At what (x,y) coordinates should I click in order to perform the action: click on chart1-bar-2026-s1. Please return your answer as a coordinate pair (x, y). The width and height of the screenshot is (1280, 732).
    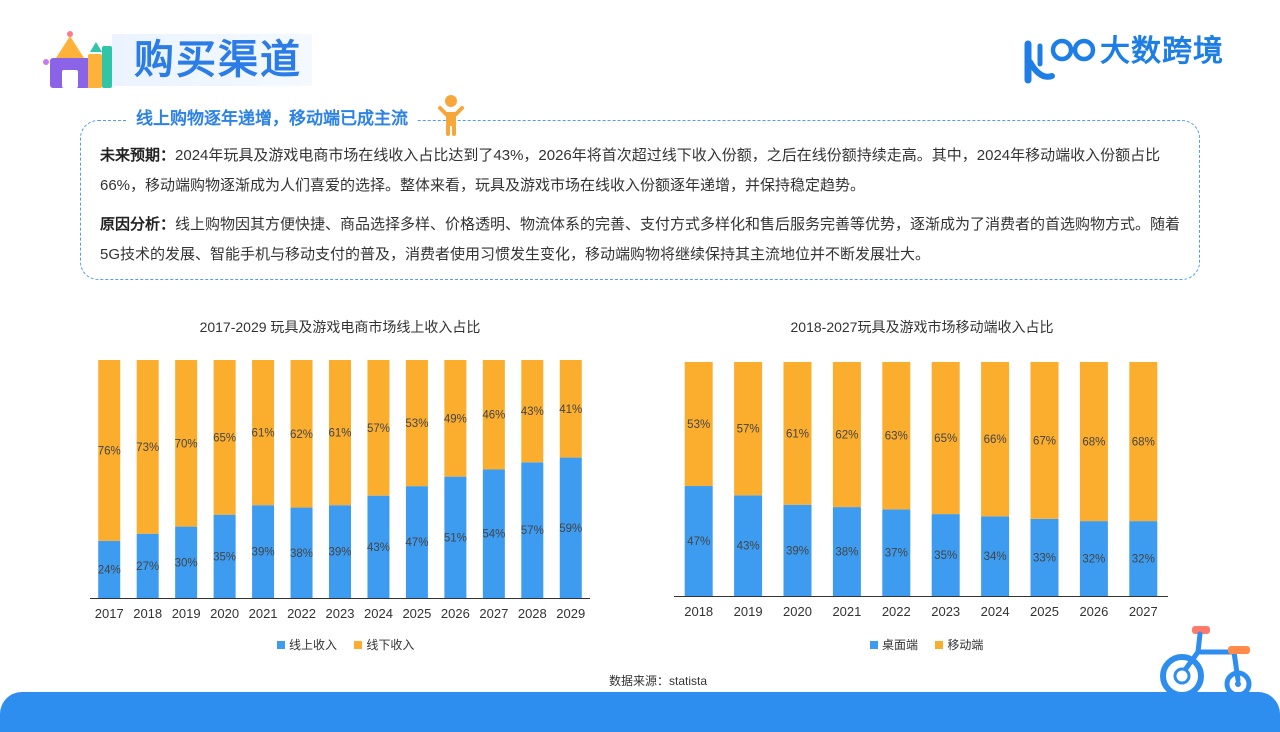
    Looking at the image, I should click on (455, 418).